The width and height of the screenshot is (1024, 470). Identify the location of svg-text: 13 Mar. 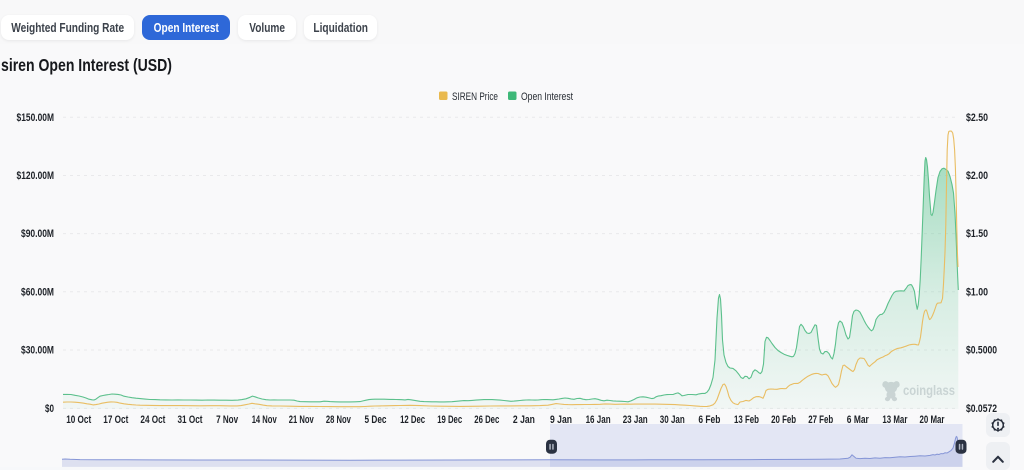
(894, 420).